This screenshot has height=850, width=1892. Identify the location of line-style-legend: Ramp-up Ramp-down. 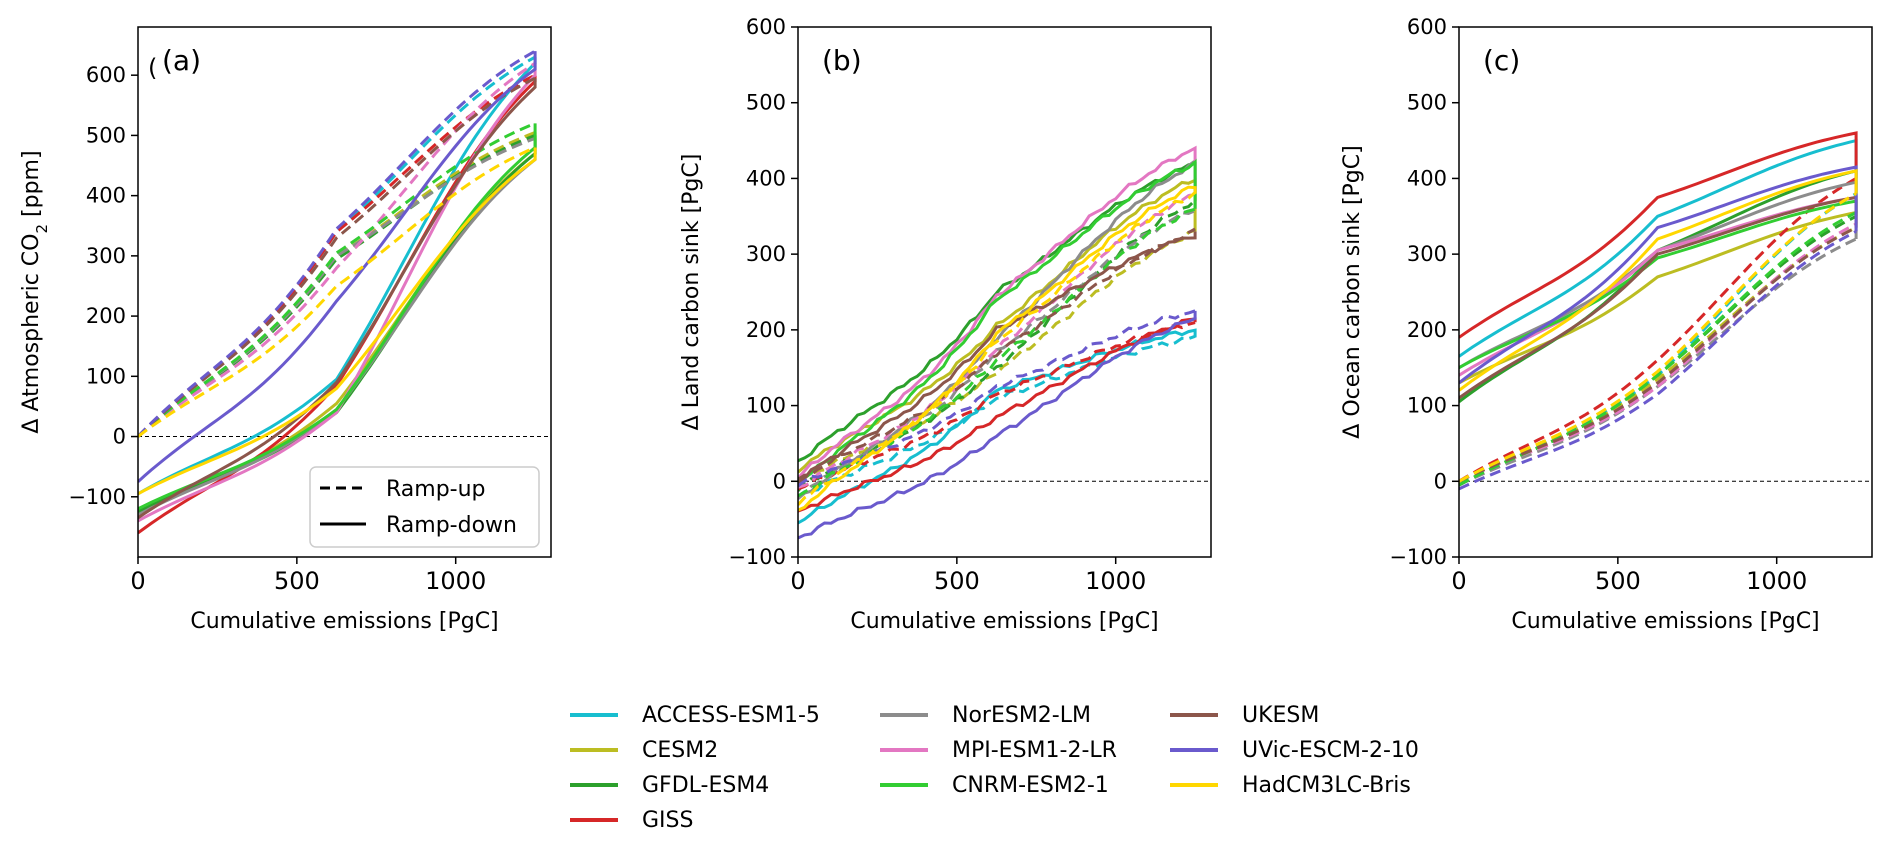
(424, 507).